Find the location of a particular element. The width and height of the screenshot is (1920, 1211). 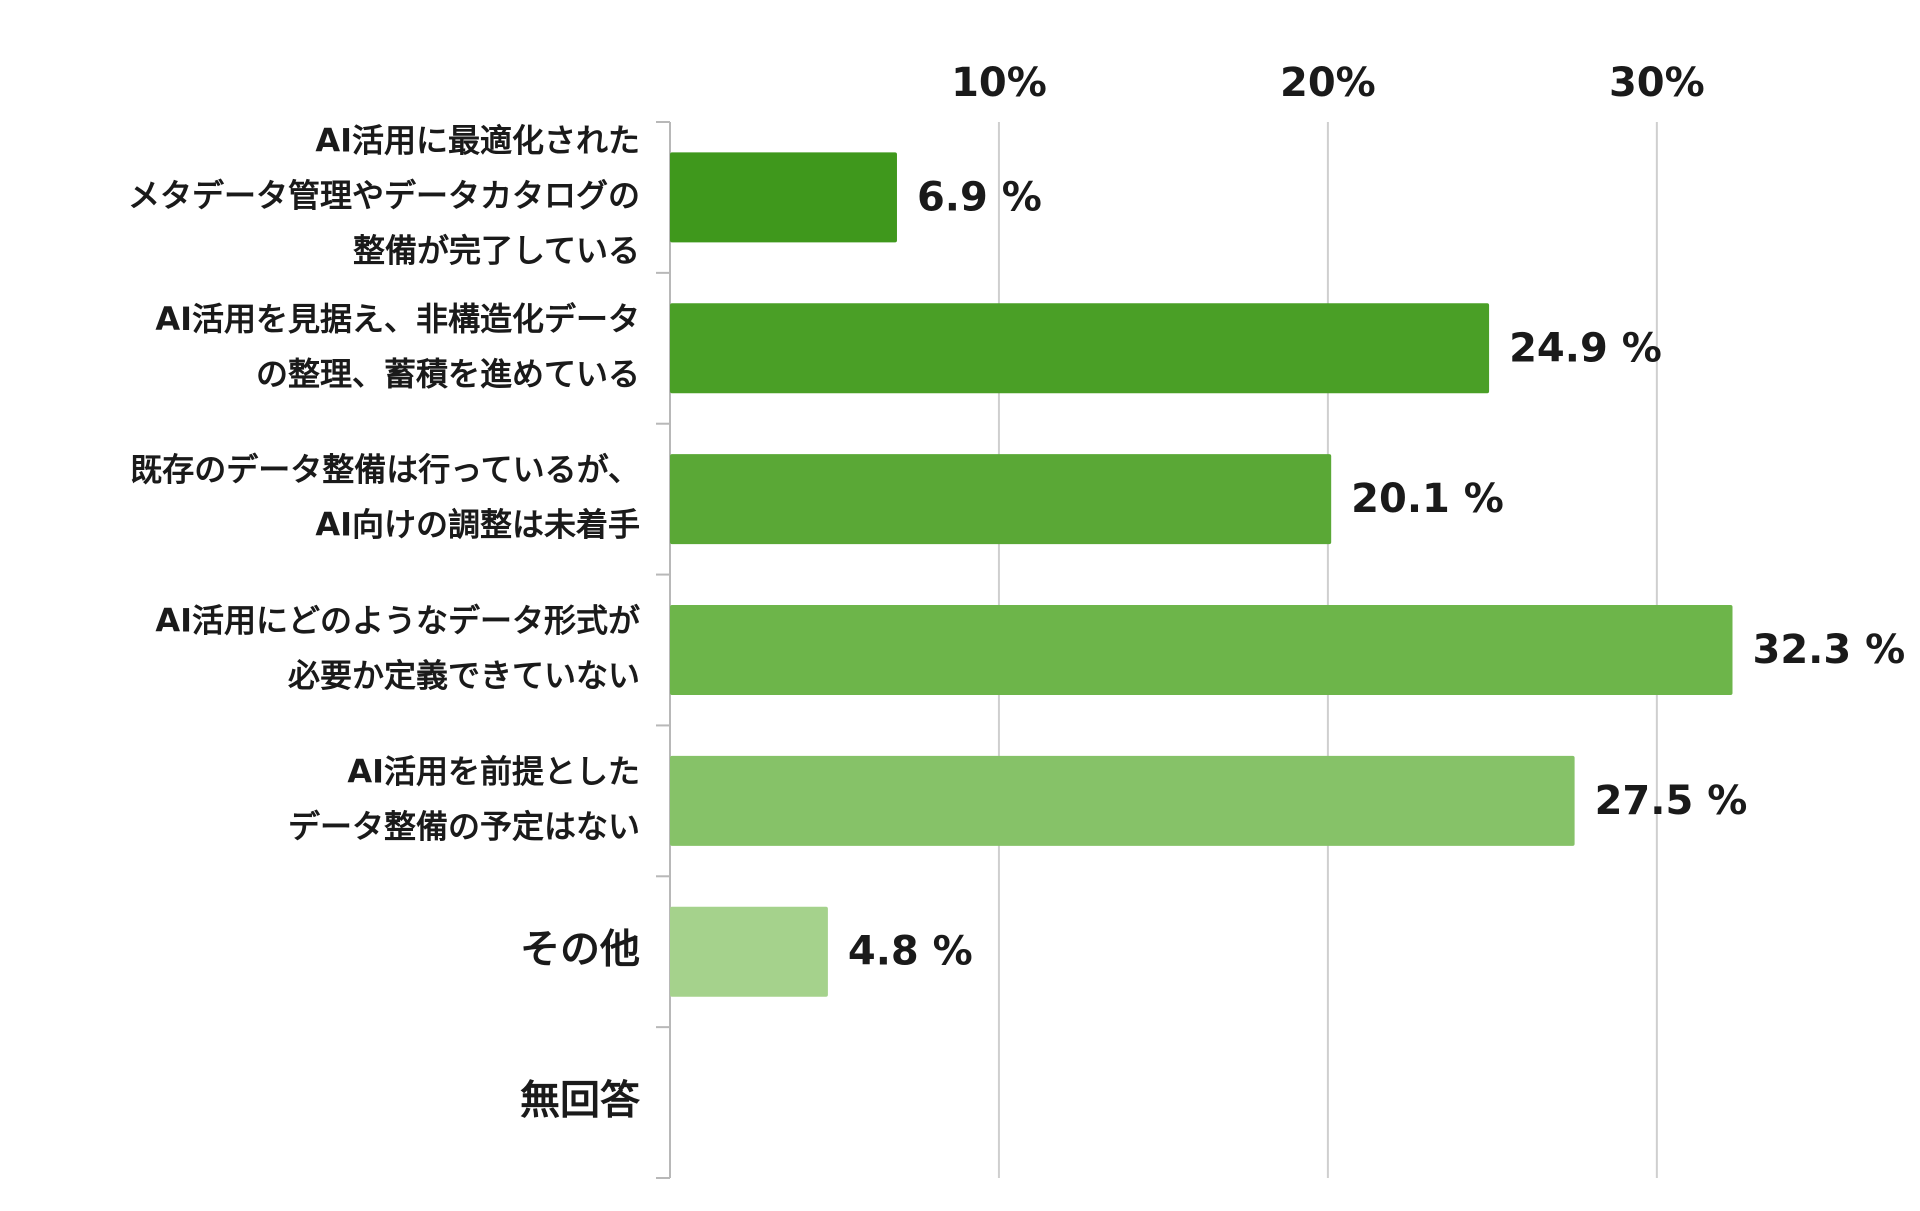

category-label: AI向けの調整は未着手 is located at coordinates (477, 525).